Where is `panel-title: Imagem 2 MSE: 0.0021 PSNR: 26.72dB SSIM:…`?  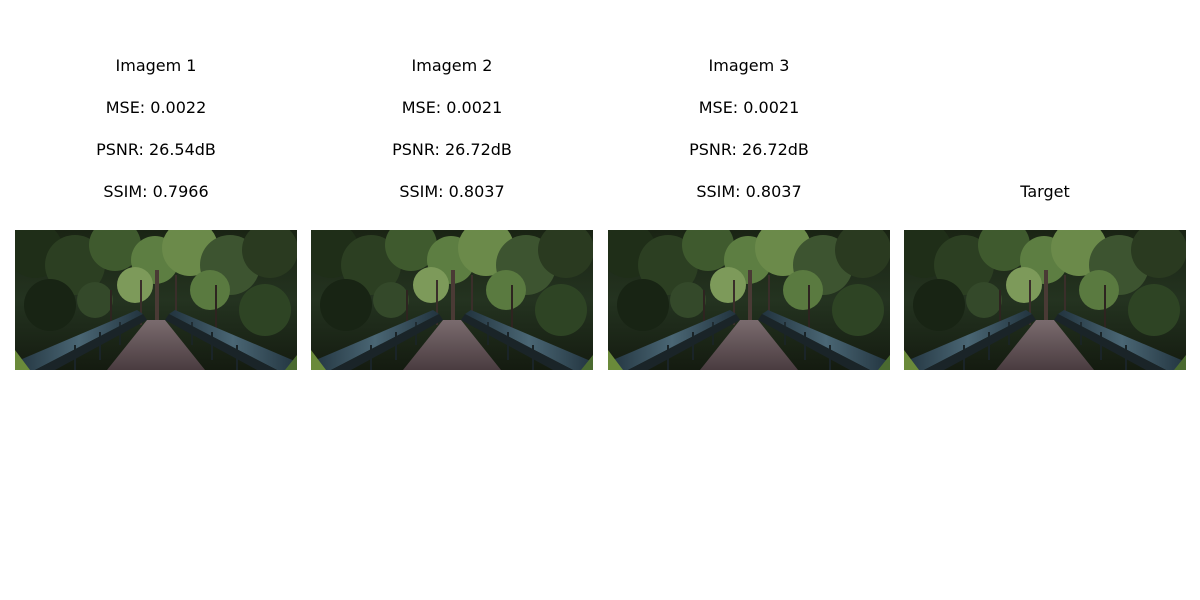
panel-title: Imagem 2 MSE: 0.0021 PSNR: 26.72dB SSIM:… is located at coordinates (452, 128).